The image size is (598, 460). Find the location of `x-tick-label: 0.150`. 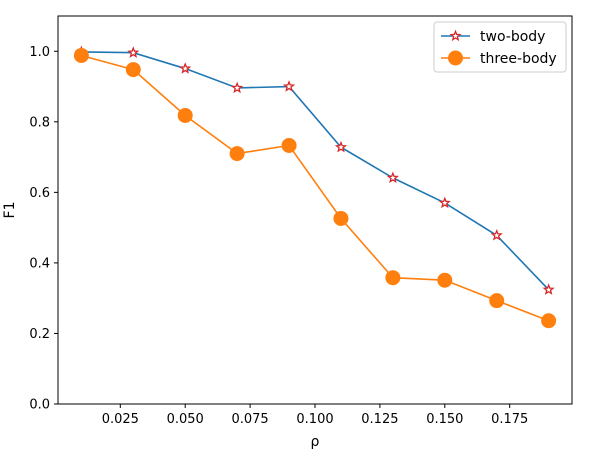

x-tick-label: 0.150 is located at coordinates (444, 419).